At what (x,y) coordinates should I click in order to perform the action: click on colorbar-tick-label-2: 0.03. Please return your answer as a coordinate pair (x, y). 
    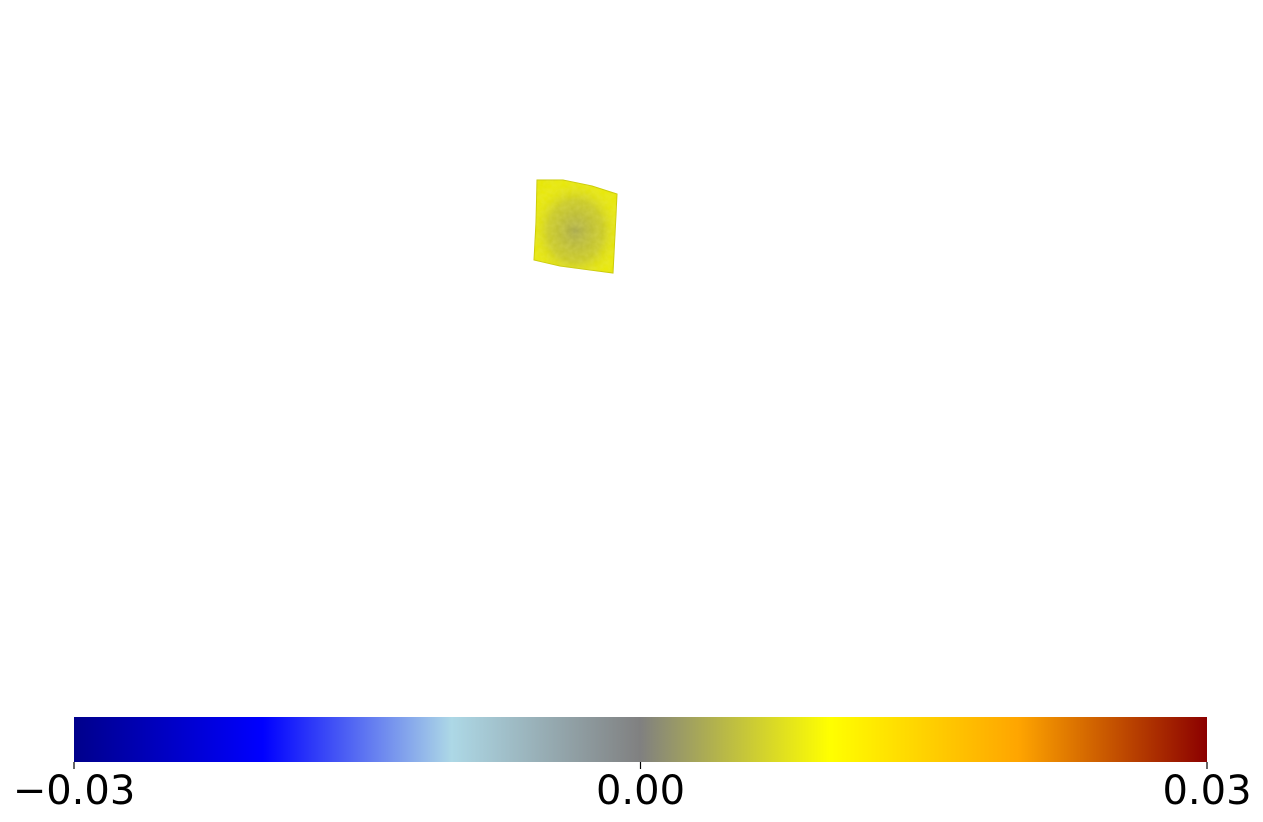
    Looking at the image, I should click on (1206, 791).